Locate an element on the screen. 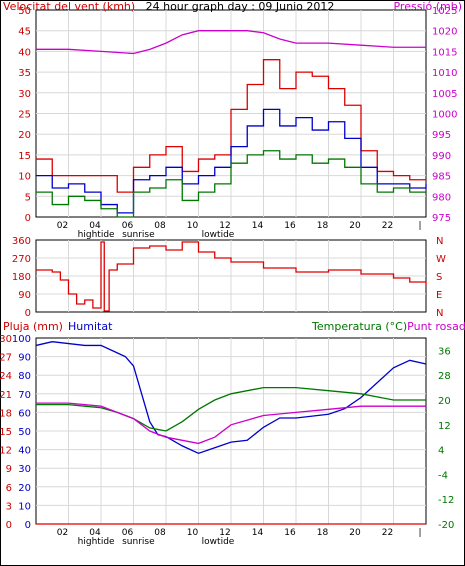  p1-xtick-11: | is located at coordinates (419, 226).